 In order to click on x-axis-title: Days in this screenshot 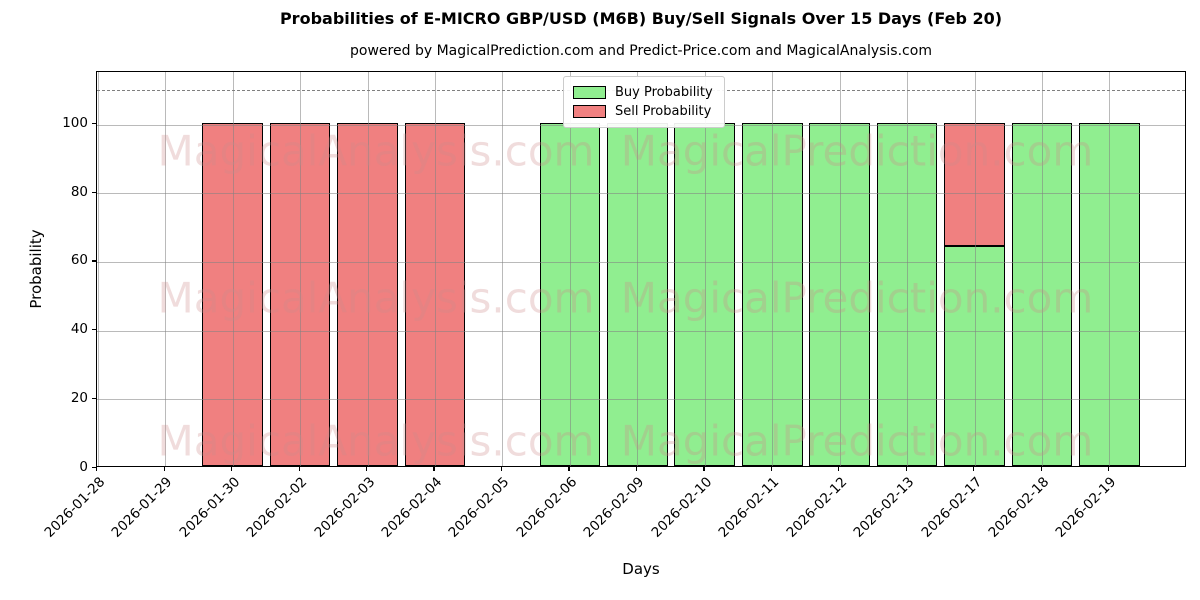, I will do `click(641, 569)`.